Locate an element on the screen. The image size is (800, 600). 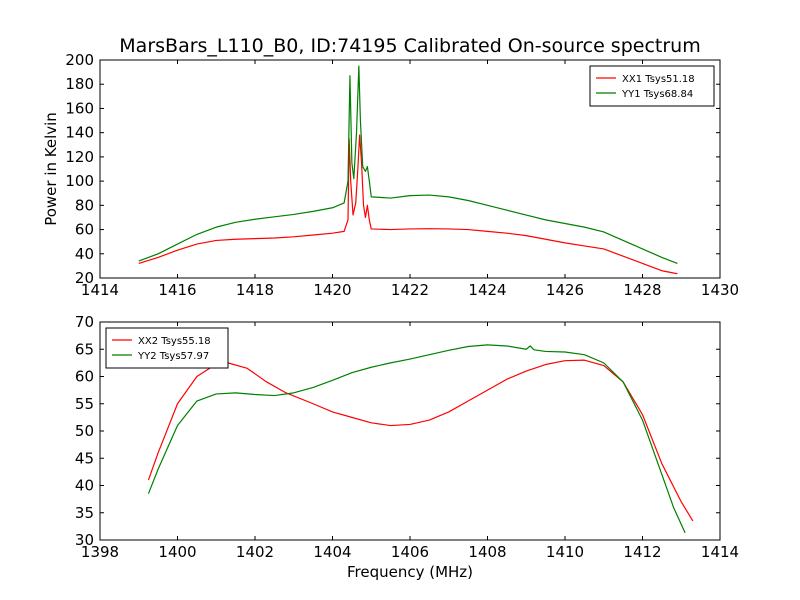
legend-entry: YY1 Tsys68.84 is located at coordinates (657, 94).